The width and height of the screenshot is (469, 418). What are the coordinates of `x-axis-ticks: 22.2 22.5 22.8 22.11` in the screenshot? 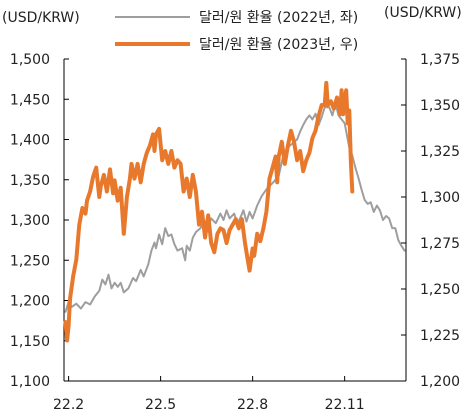 It's located at (209, 394).